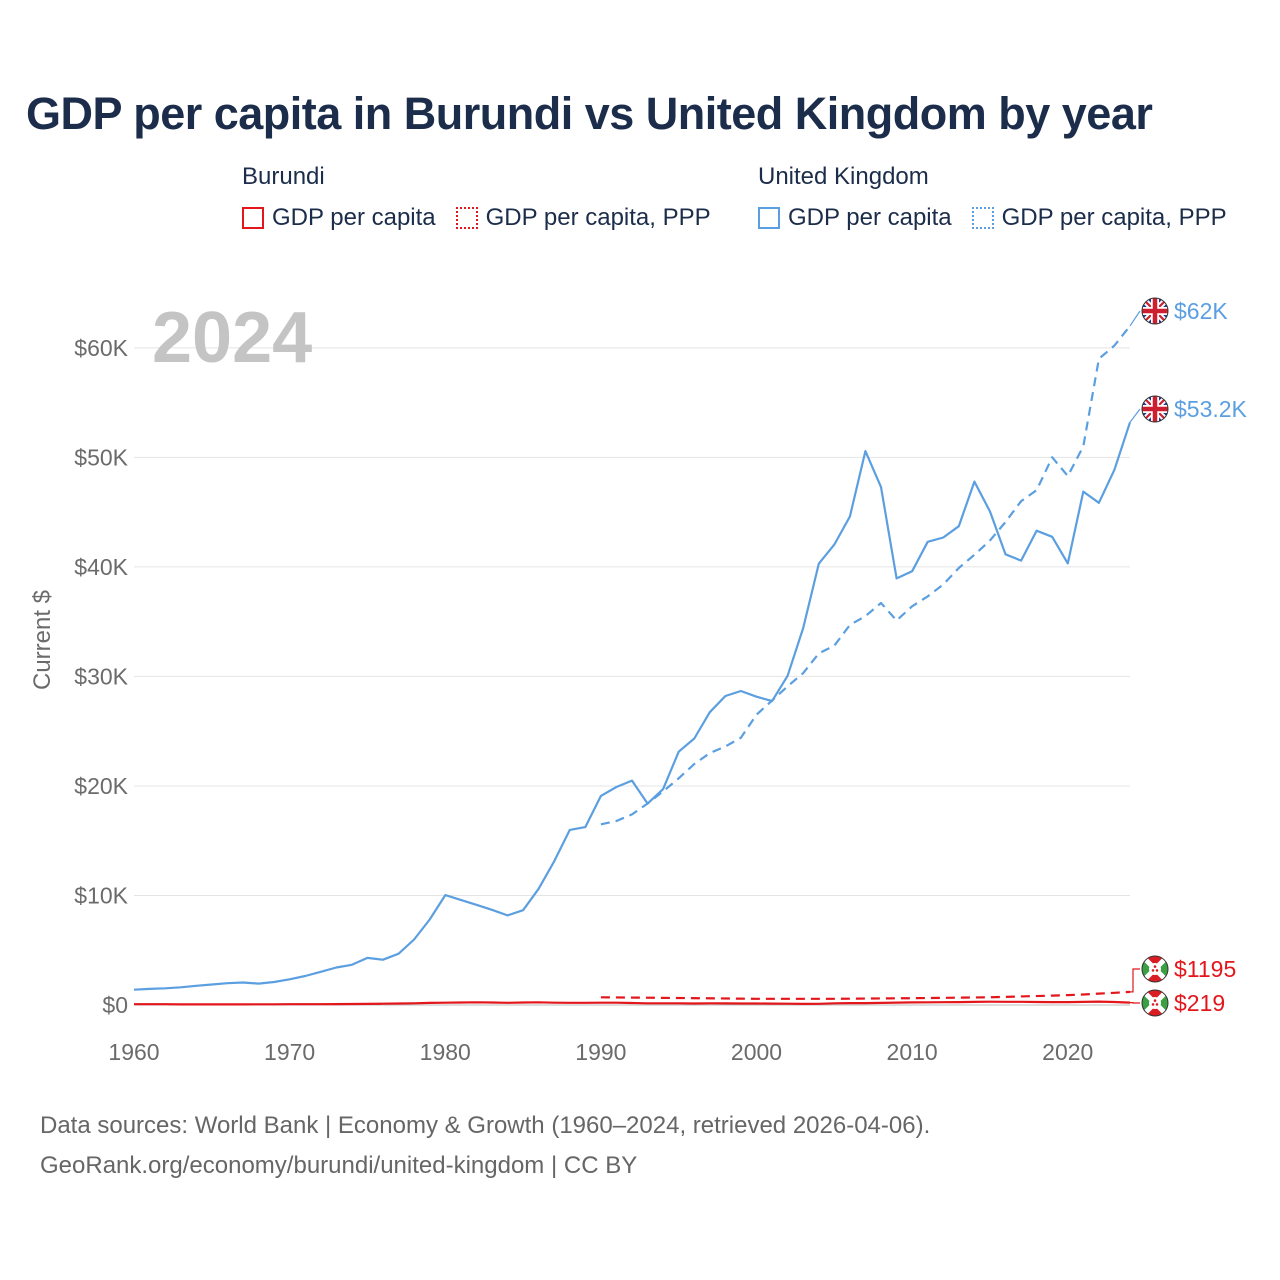 This screenshot has height=1280, width=1280. What do you see at coordinates (466, 218) in the screenshot?
I see `legend-swatch-dotted-red` at bounding box center [466, 218].